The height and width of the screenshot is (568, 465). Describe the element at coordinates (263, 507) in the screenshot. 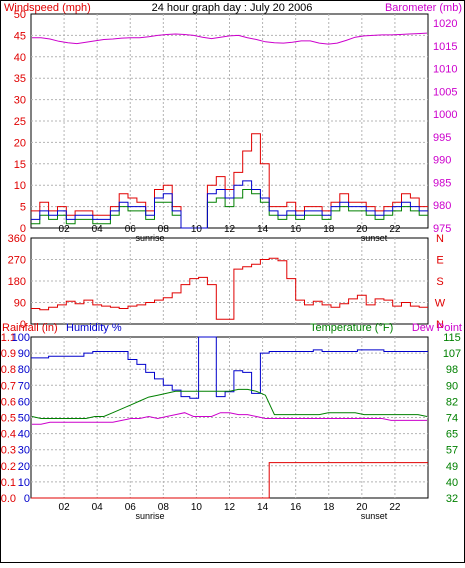

I see `panel3-x-tick: 14` at that location.